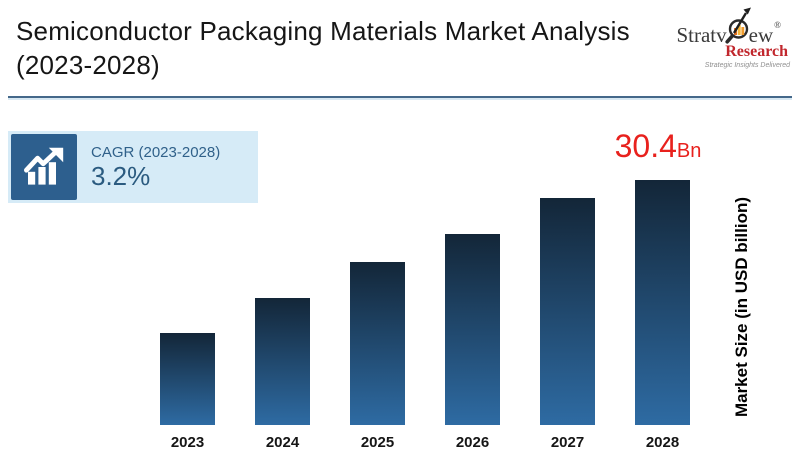  I want to click on logo-wordmark: Stratv ew ®, so click(729, 25).